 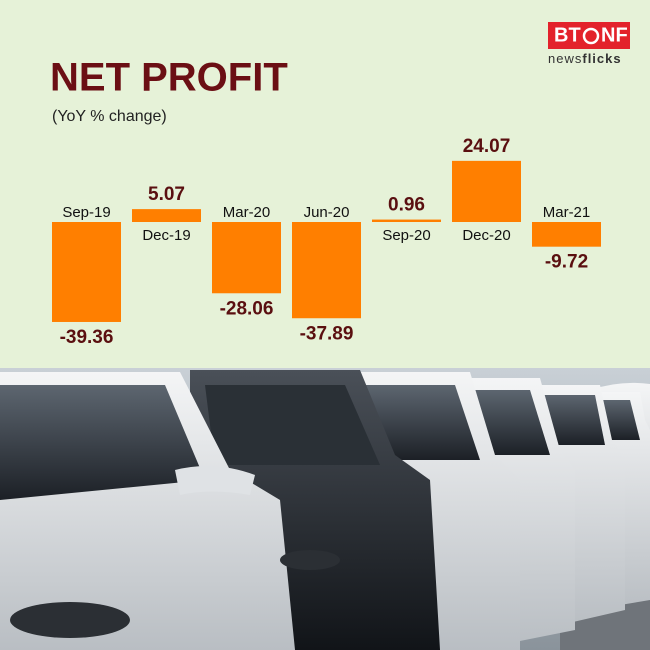 What do you see at coordinates (565, 58) in the screenshot?
I see `logo-tagline-light: news` at bounding box center [565, 58].